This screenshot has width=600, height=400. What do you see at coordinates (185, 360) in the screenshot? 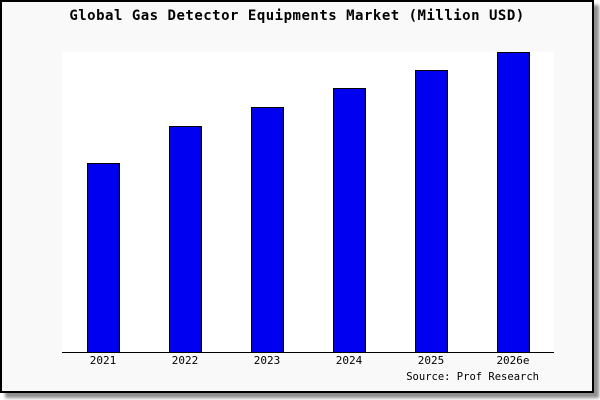
I see `x-axis-label-2022: 2022` at bounding box center [185, 360].